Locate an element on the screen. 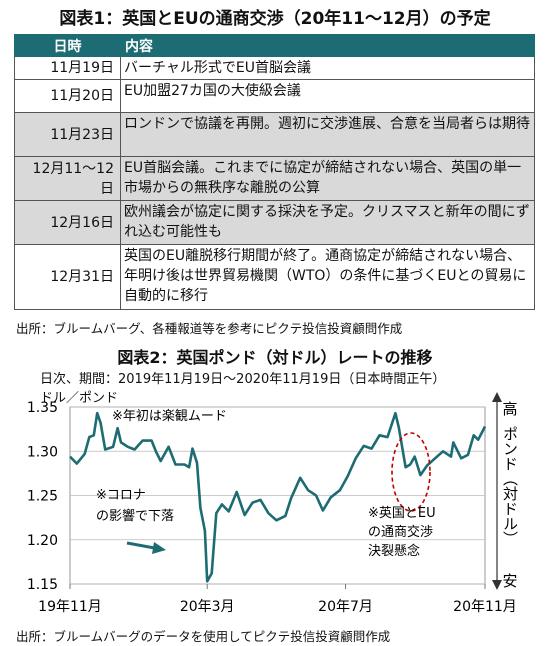  y-tick-label: 1.15 is located at coordinates (42, 585).